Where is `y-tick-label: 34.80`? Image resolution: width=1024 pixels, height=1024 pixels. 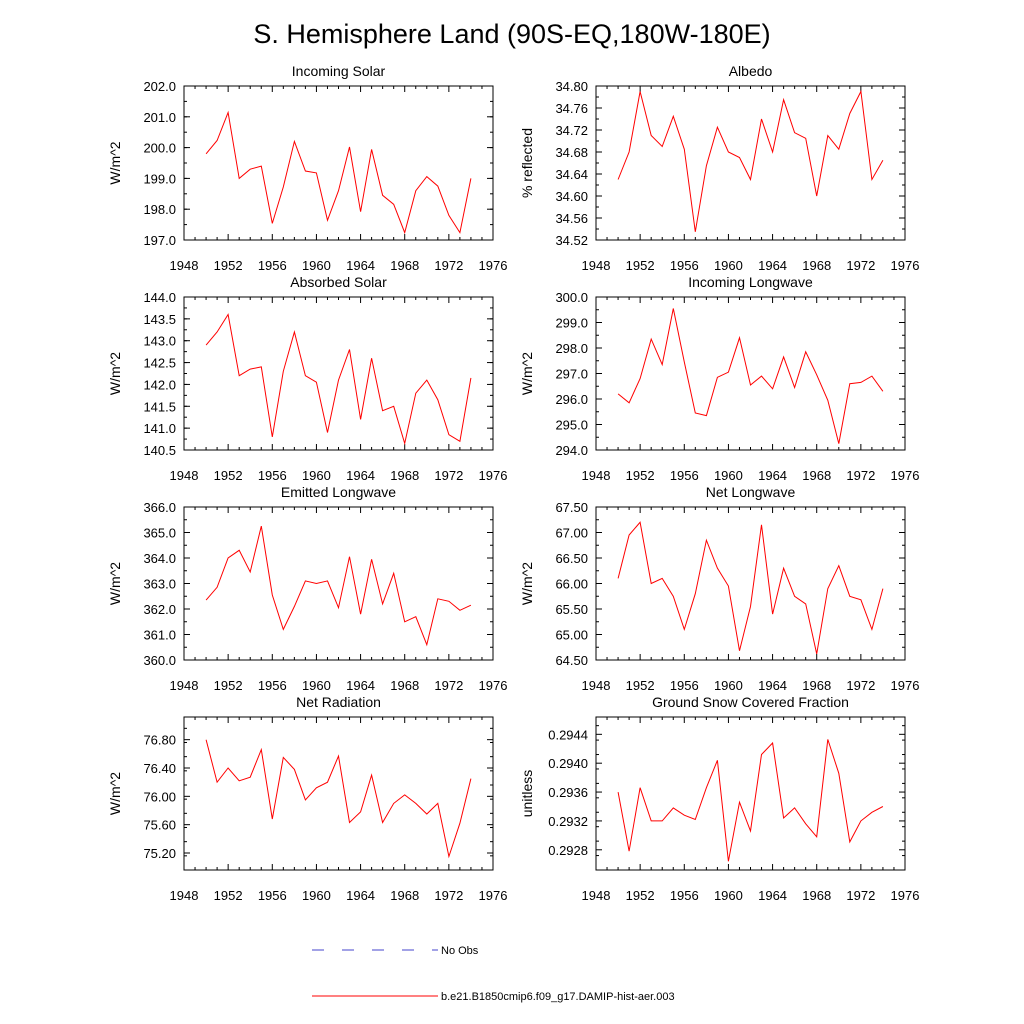
y-tick-label: 34.80 is located at coordinates (571, 86).